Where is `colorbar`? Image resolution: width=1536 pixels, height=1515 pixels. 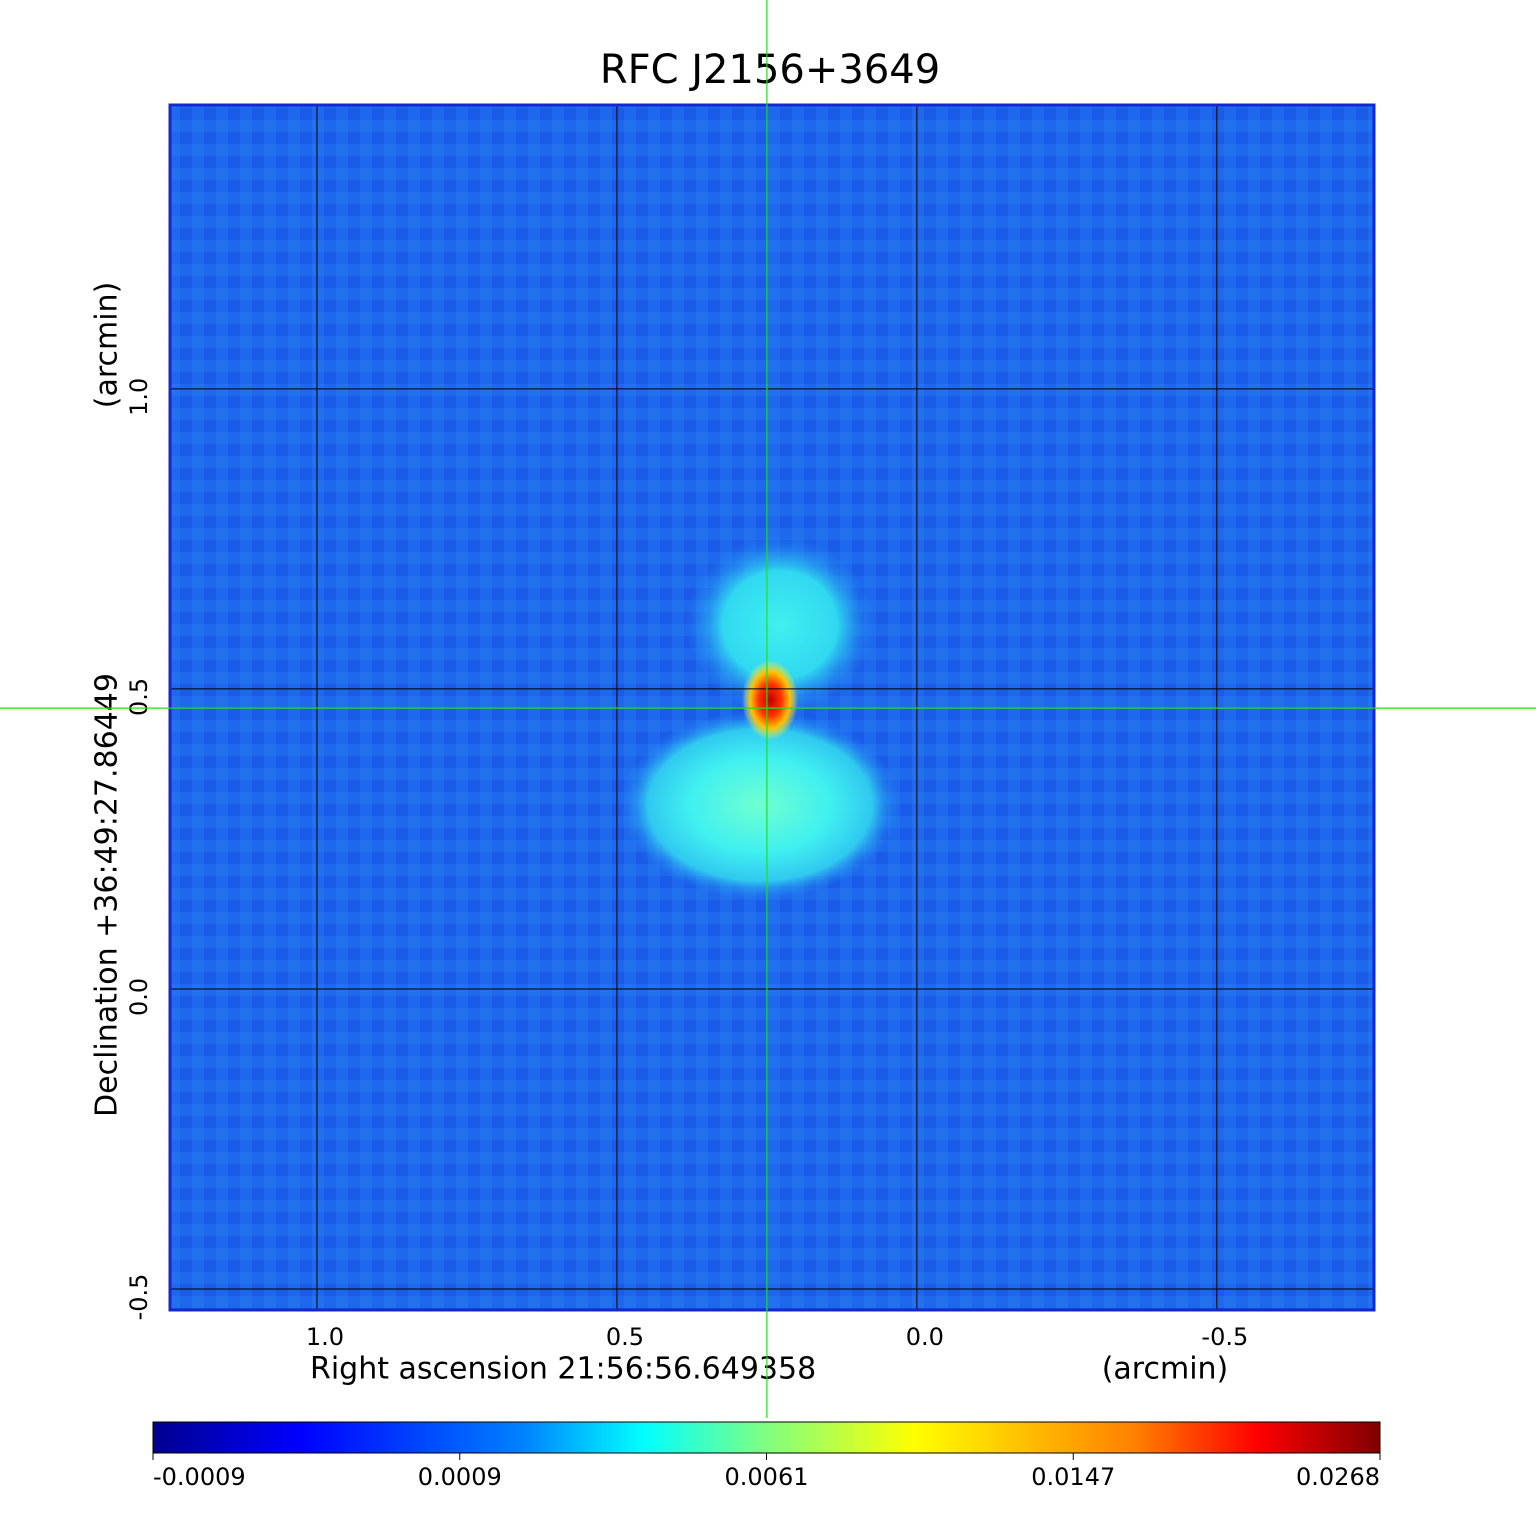
colorbar is located at coordinates (766, 1437).